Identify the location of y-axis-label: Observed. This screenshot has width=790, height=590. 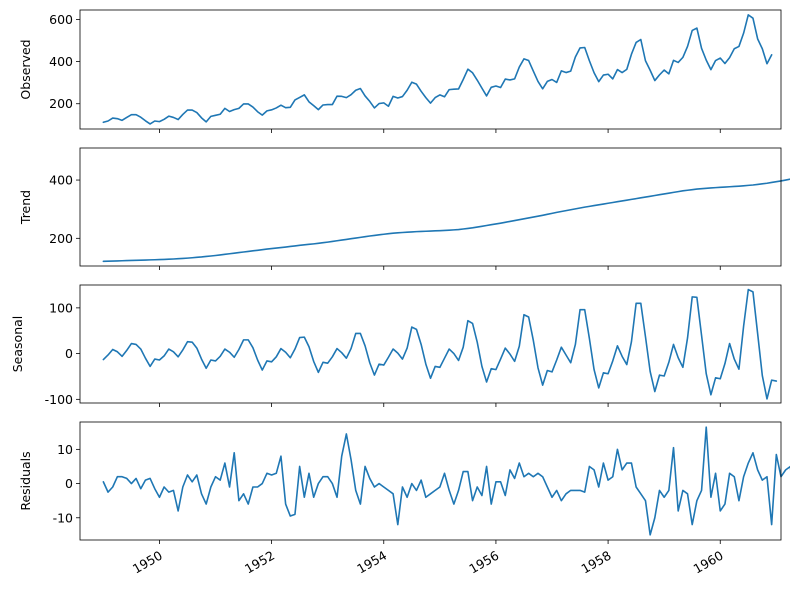
(25, 69).